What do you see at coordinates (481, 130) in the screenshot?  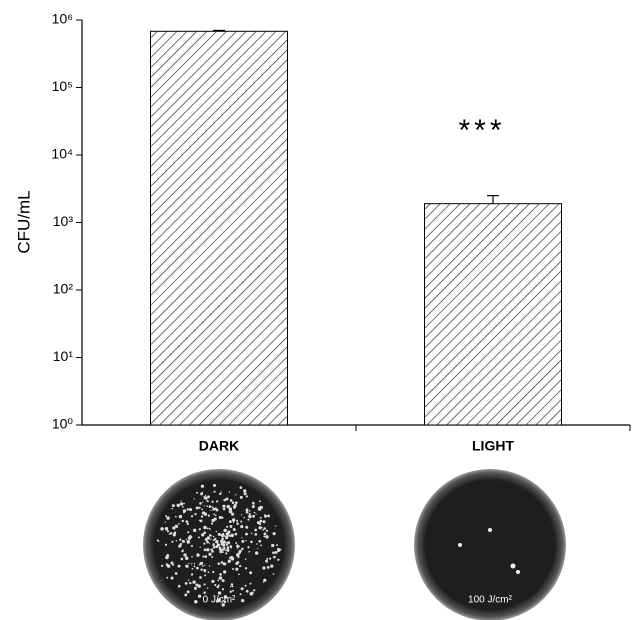 I see `annotation: ***` at bounding box center [481, 130].